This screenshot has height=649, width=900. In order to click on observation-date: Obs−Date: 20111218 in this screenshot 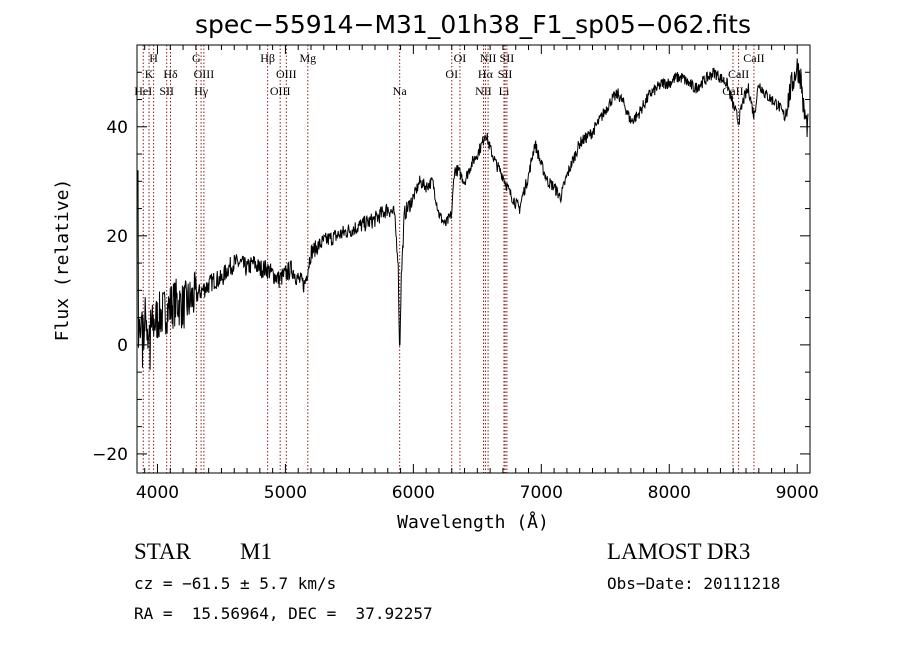, I will do `click(694, 583)`.